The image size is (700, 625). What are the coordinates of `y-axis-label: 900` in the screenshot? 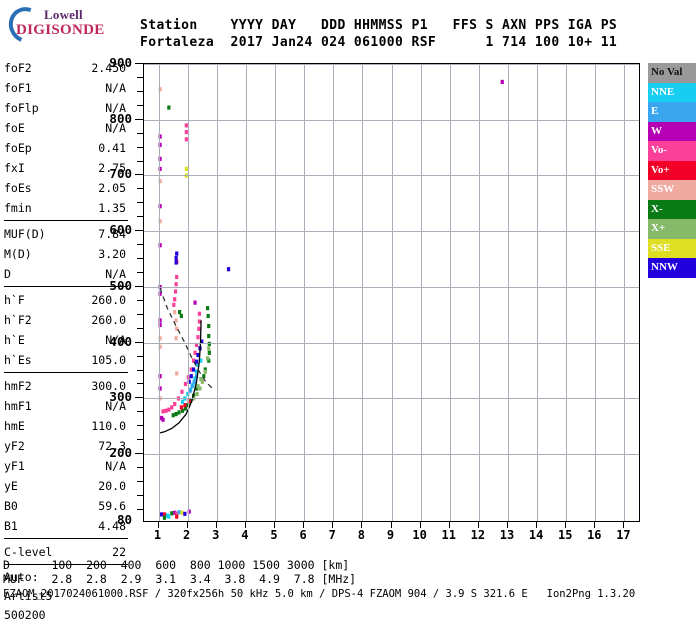 It's located at (120, 62).